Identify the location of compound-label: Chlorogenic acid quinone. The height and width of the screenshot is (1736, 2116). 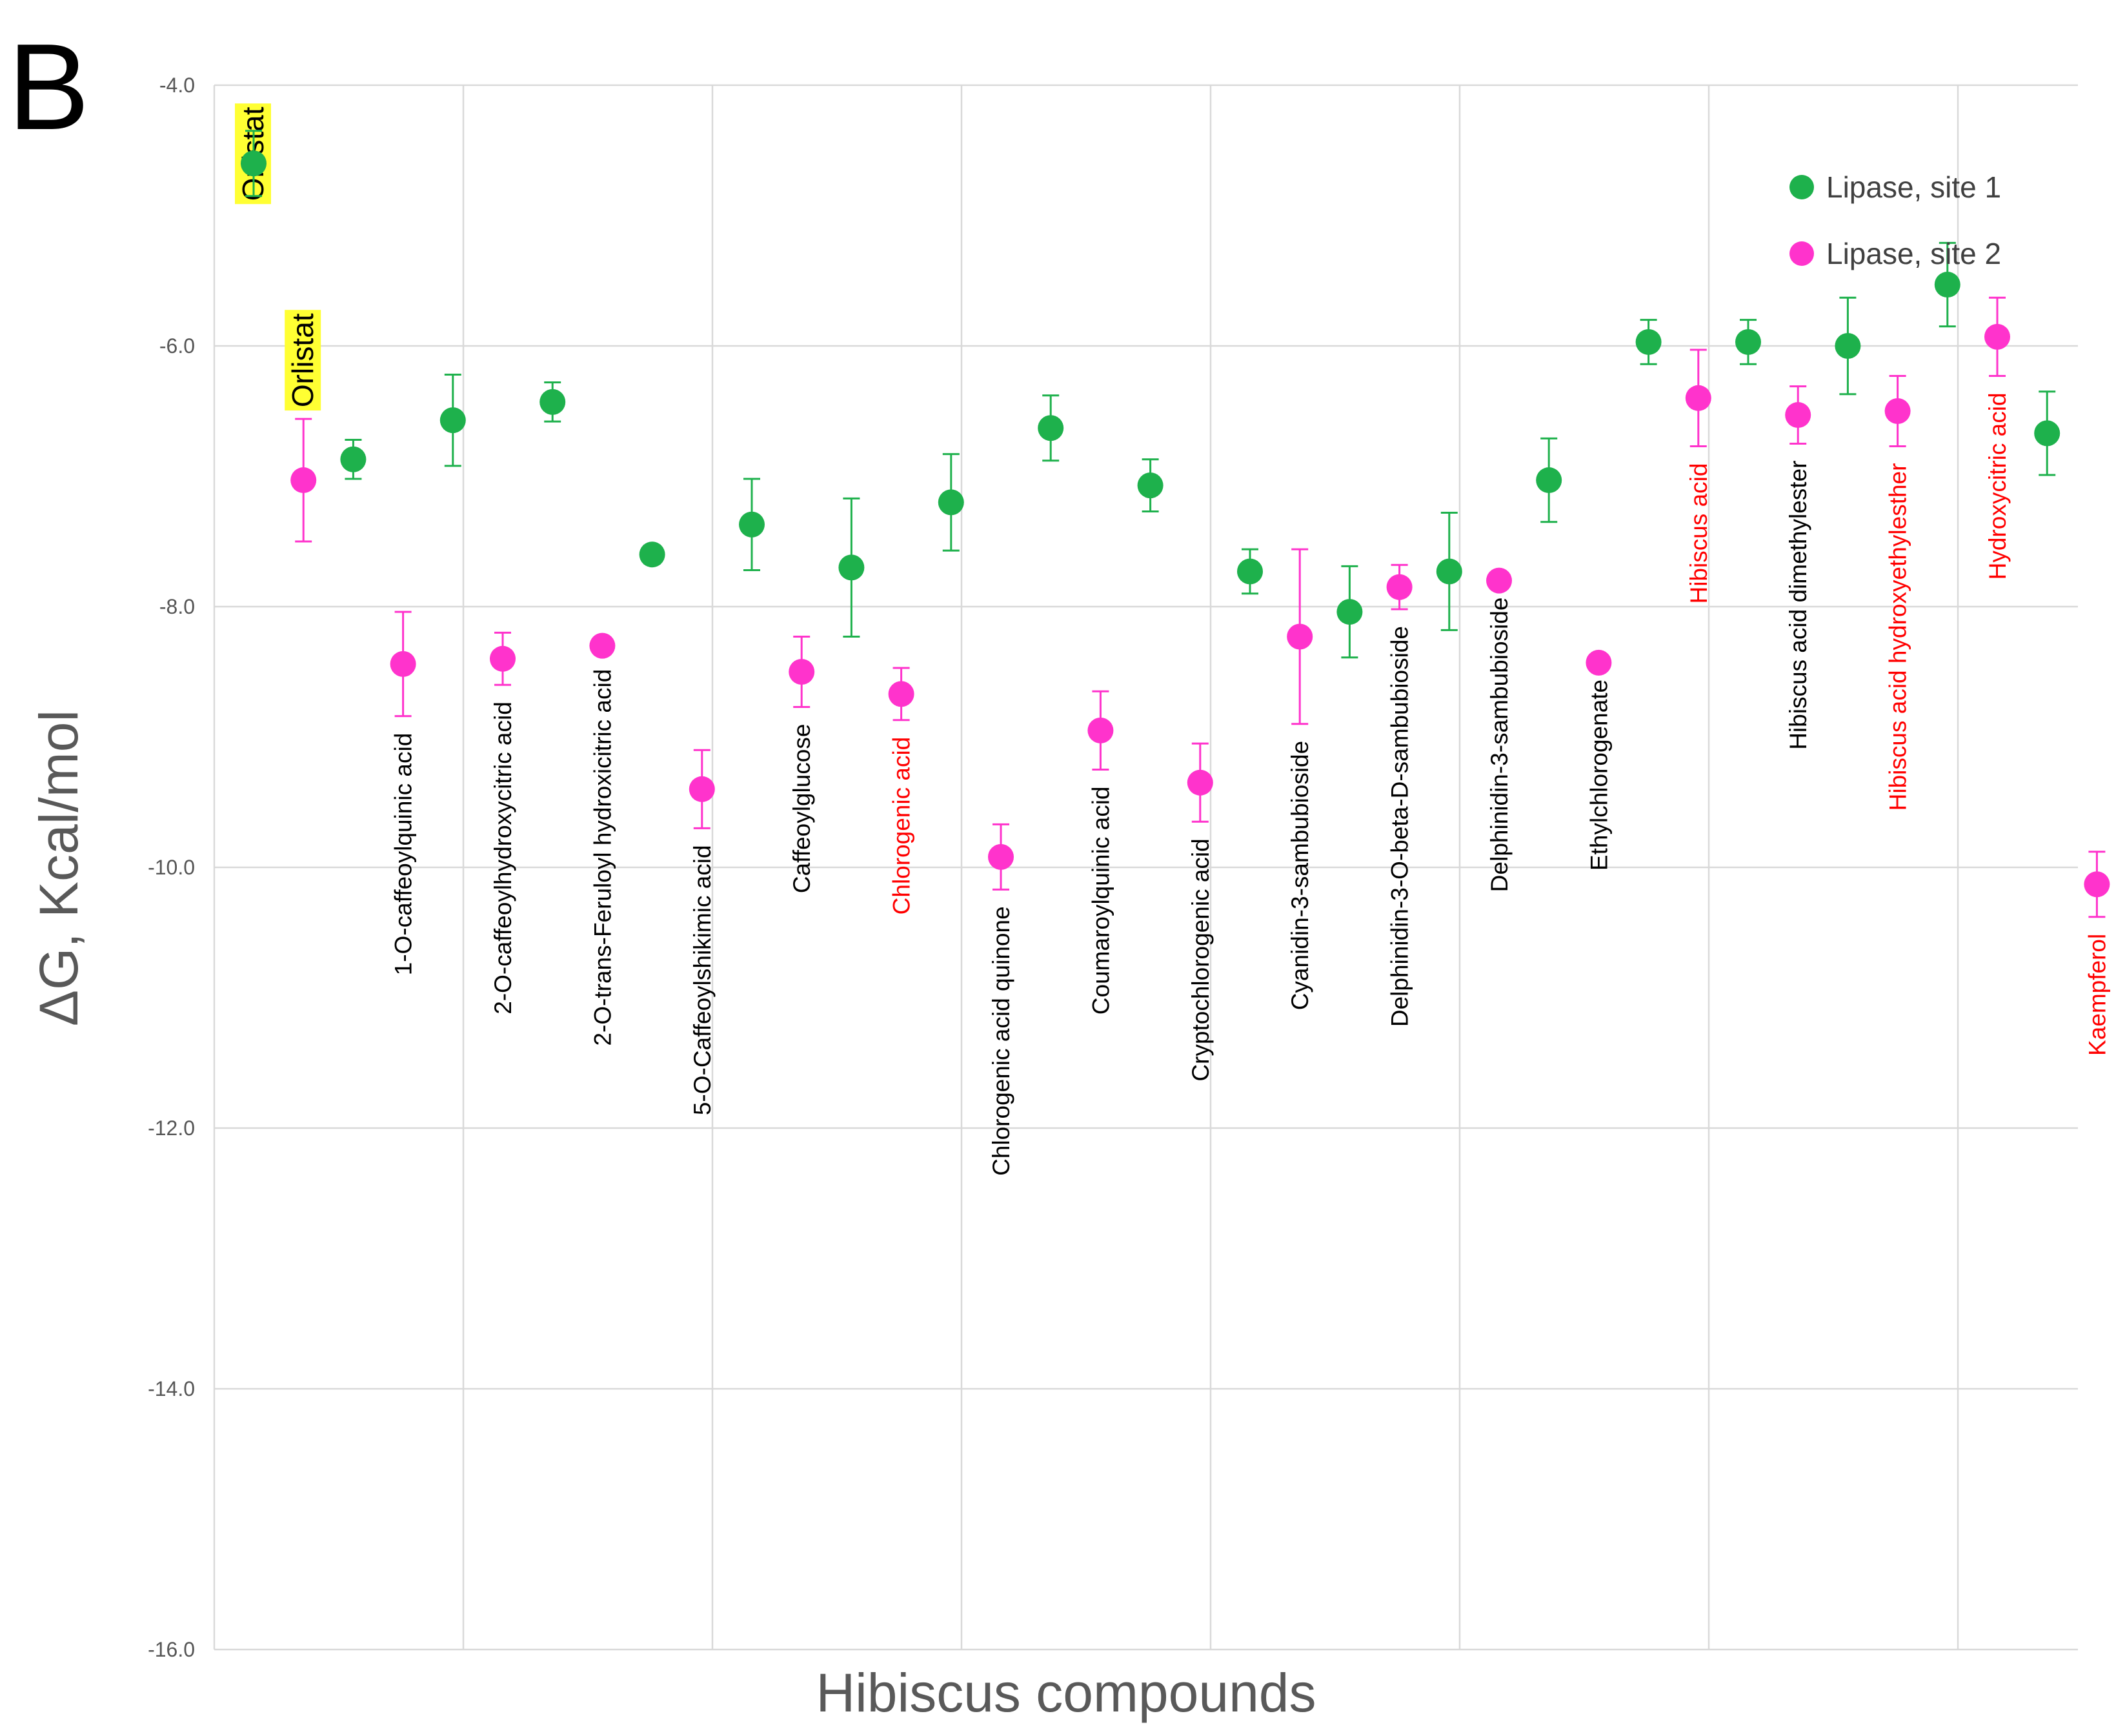
(1001, 1041).